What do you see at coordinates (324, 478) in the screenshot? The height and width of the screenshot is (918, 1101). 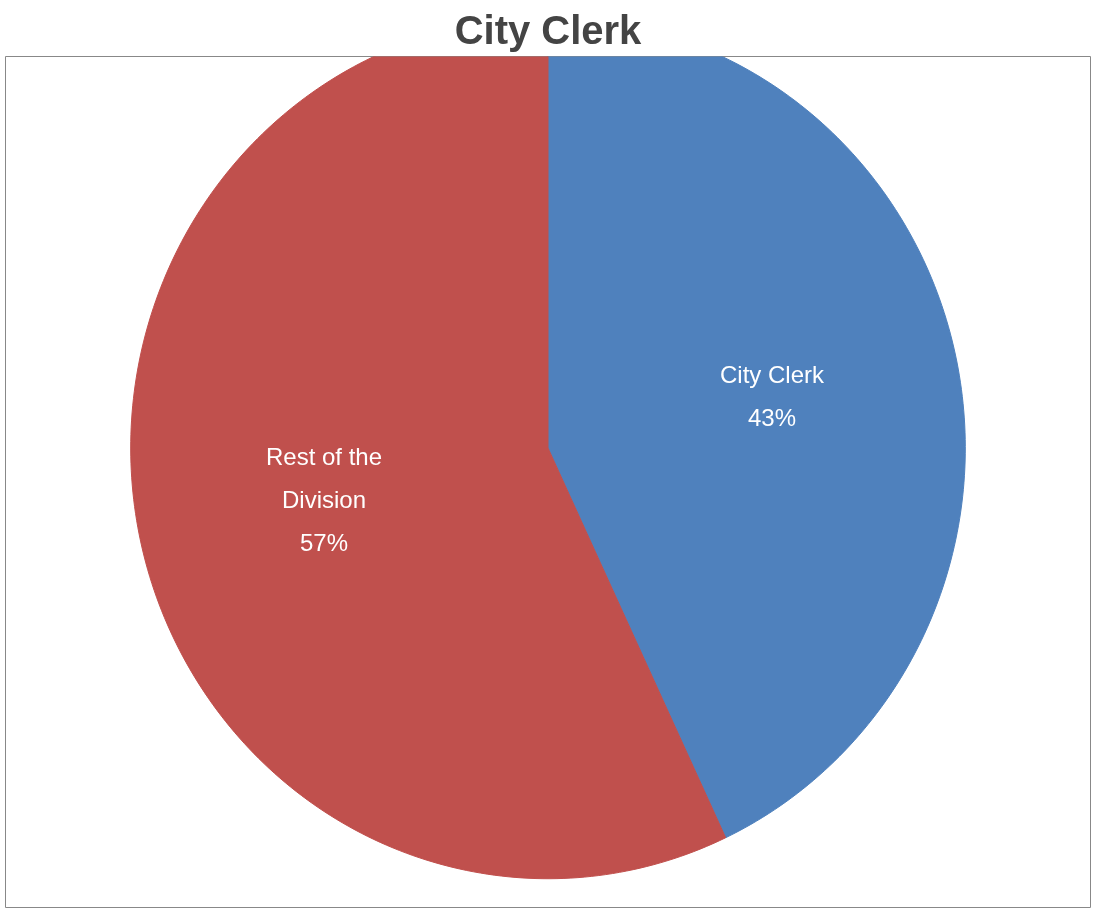 I see `slice-label: Rest of the Division` at bounding box center [324, 478].